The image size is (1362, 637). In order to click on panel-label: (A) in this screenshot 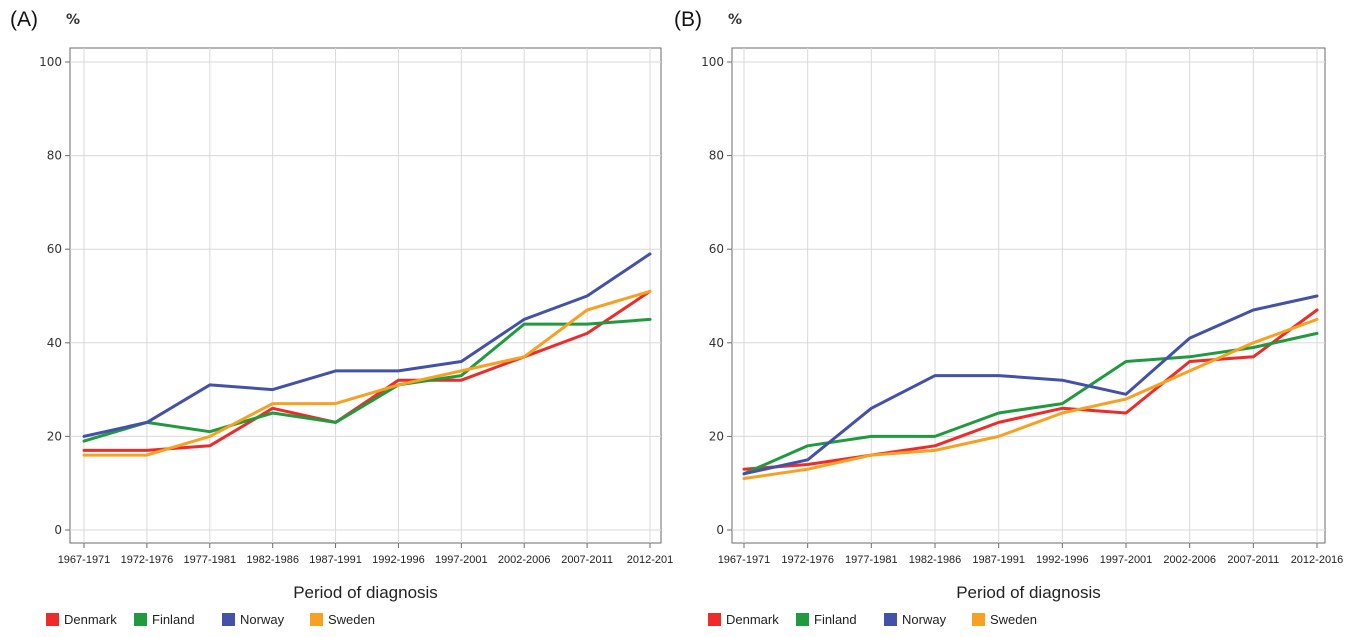, I will do `click(24, 19)`.